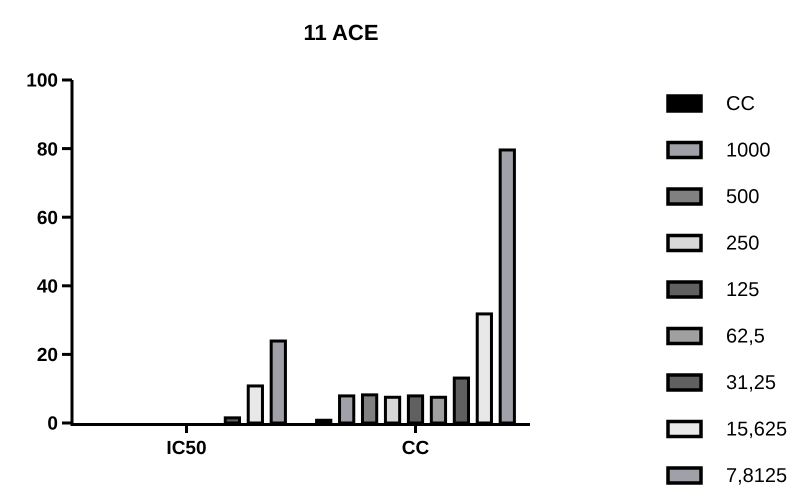  I want to click on legend-label: 125, so click(743, 290).